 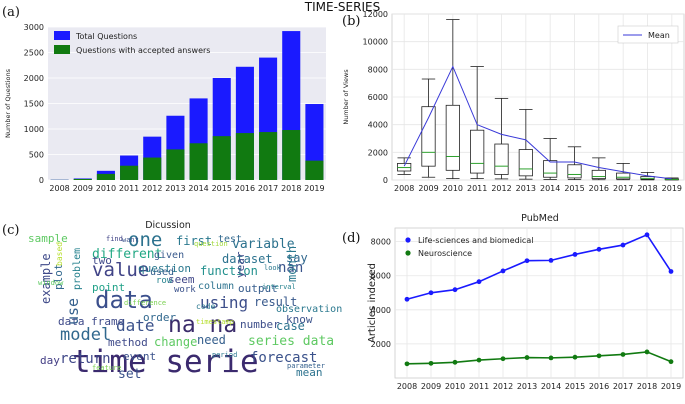 What do you see at coordinates (309, 309) in the screenshot?
I see `c-word: observation` at bounding box center [309, 309].